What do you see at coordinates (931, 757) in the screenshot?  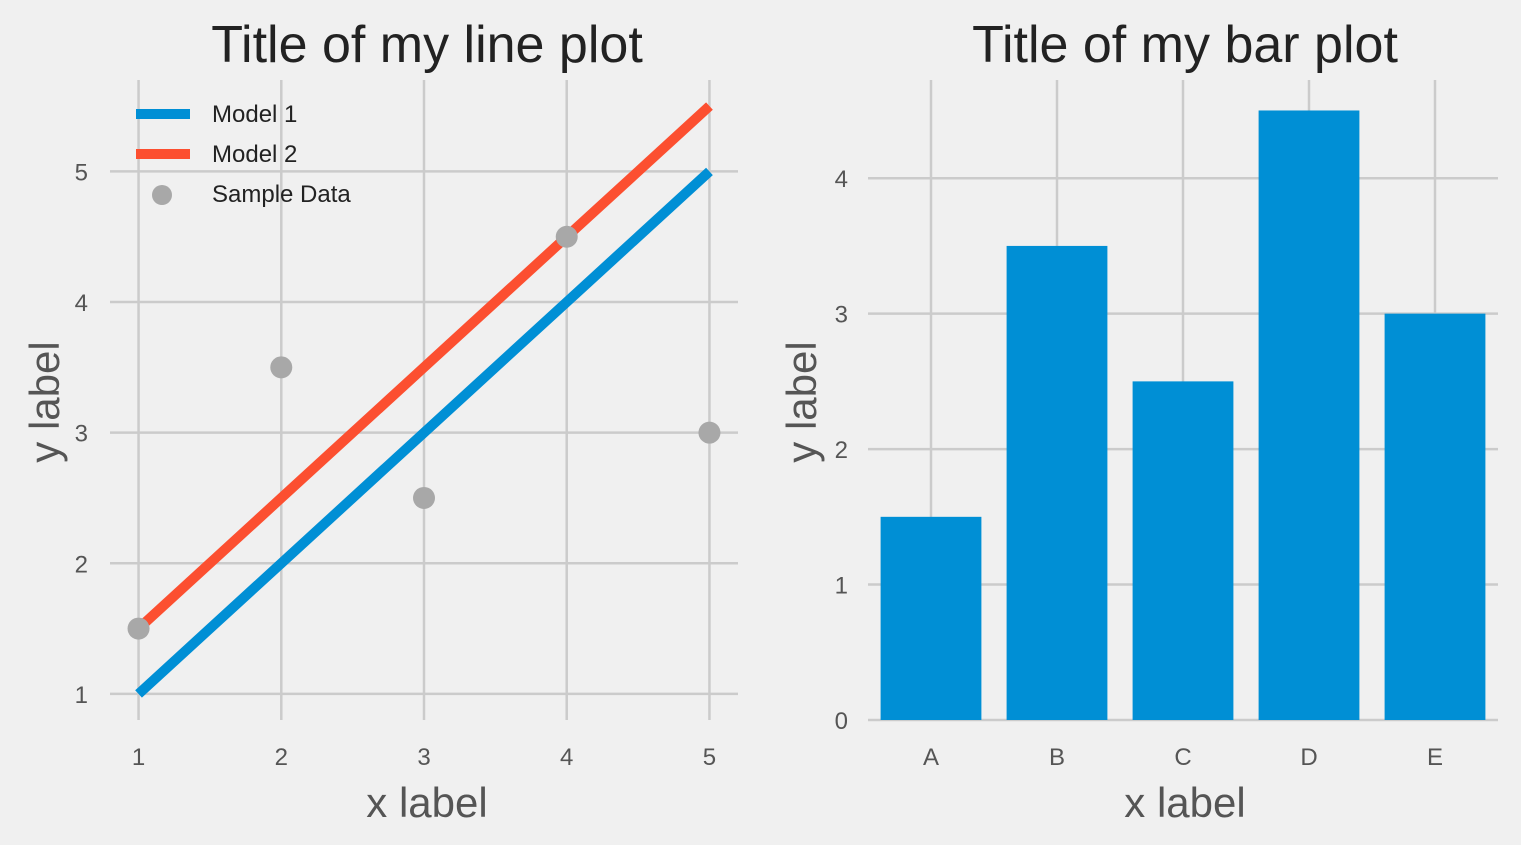 I see `bar-plot-x-tick-label: A` at bounding box center [931, 757].